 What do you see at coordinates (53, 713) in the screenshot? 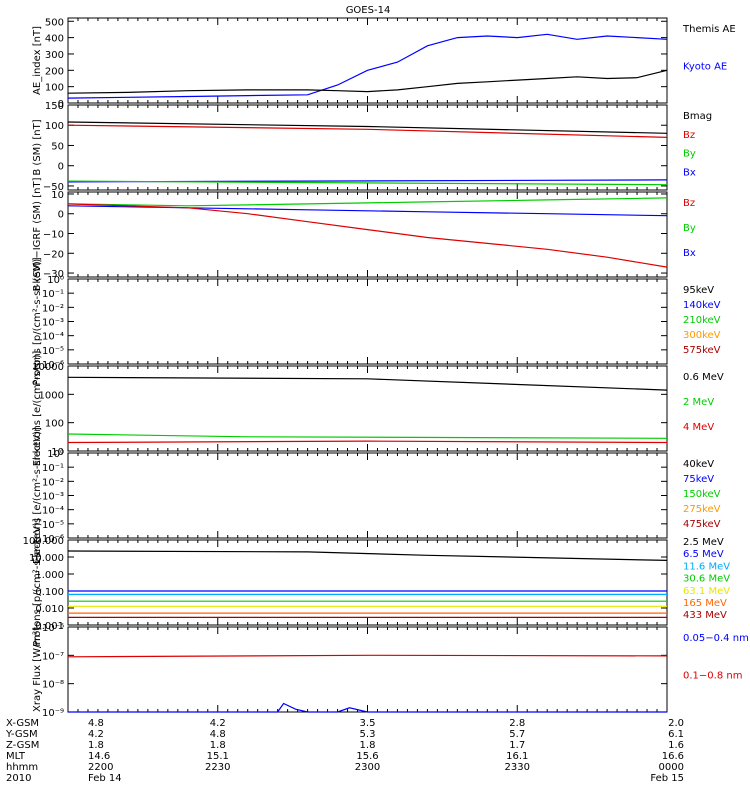
I see `y-tick-label: 10⁻⁹` at bounding box center [53, 713].